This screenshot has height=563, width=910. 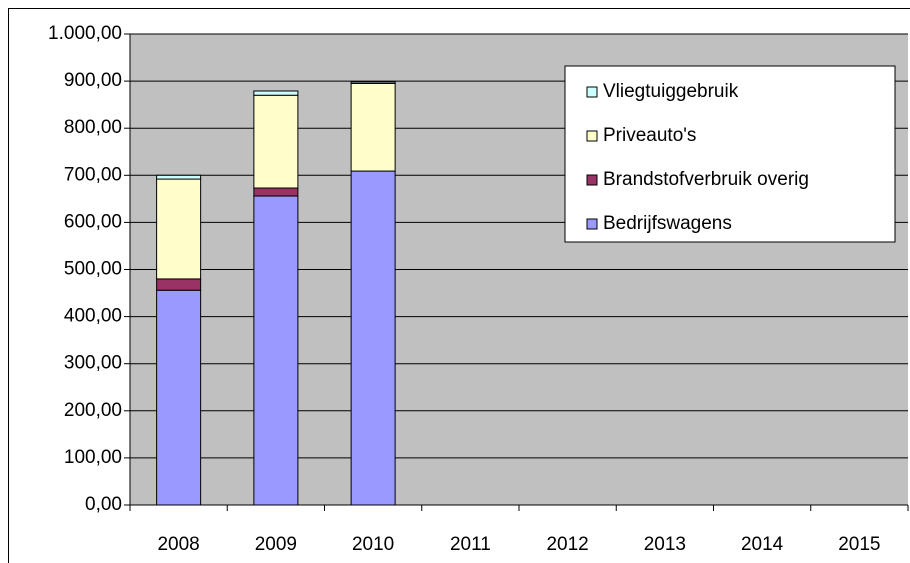 What do you see at coordinates (859, 544) in the screenshot?
I see `x-tick-label: 2015` at bounding box center [859, 544].